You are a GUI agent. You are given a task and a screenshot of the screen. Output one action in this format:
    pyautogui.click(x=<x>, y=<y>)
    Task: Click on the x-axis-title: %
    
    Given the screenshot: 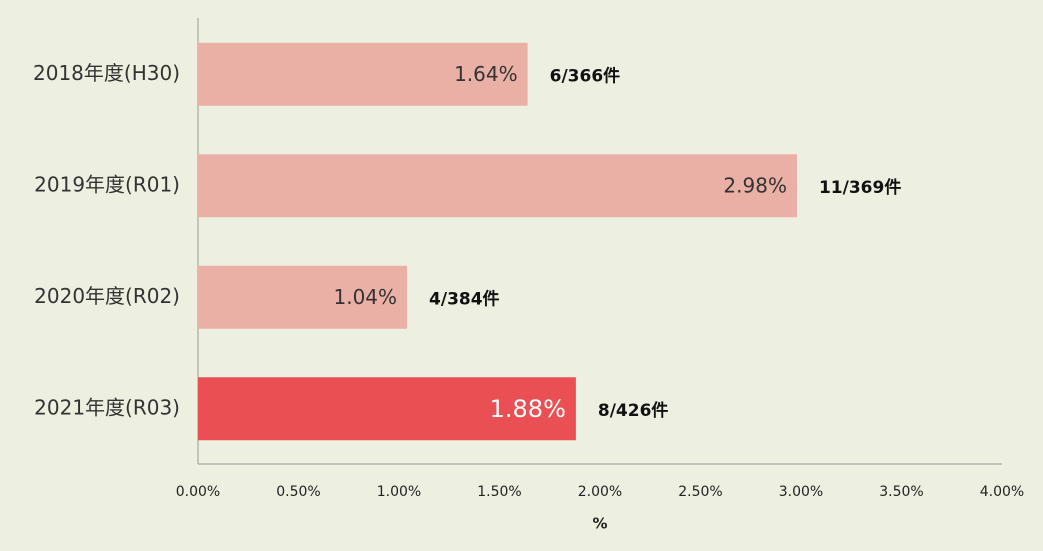 What is the action you would take?
    pyautogui.click(x=599, y=524)
    